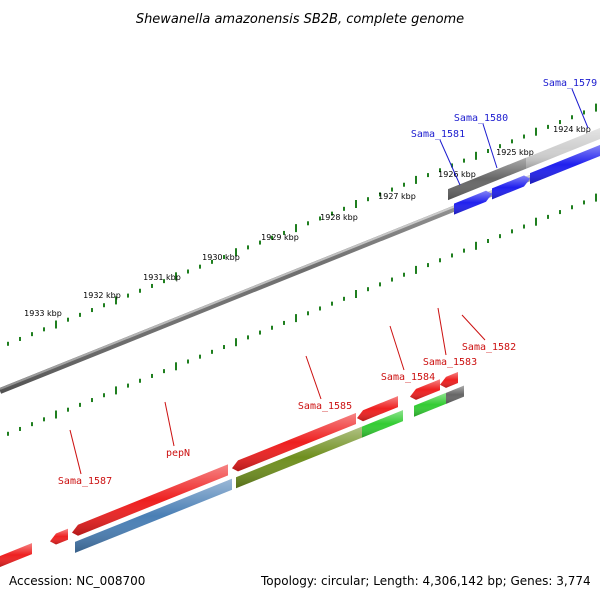 The height and width of the screenshot is (600, 600). I want to click on ruler-tick-label: 1926 kbp, so click(457, 174).